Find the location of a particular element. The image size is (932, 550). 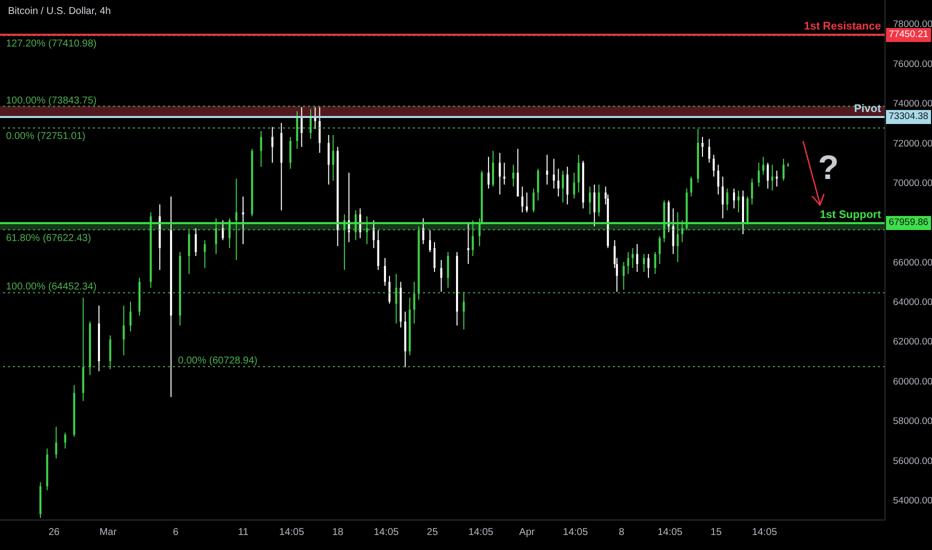

text: 67959.86 is located at coordinates (908, 223).